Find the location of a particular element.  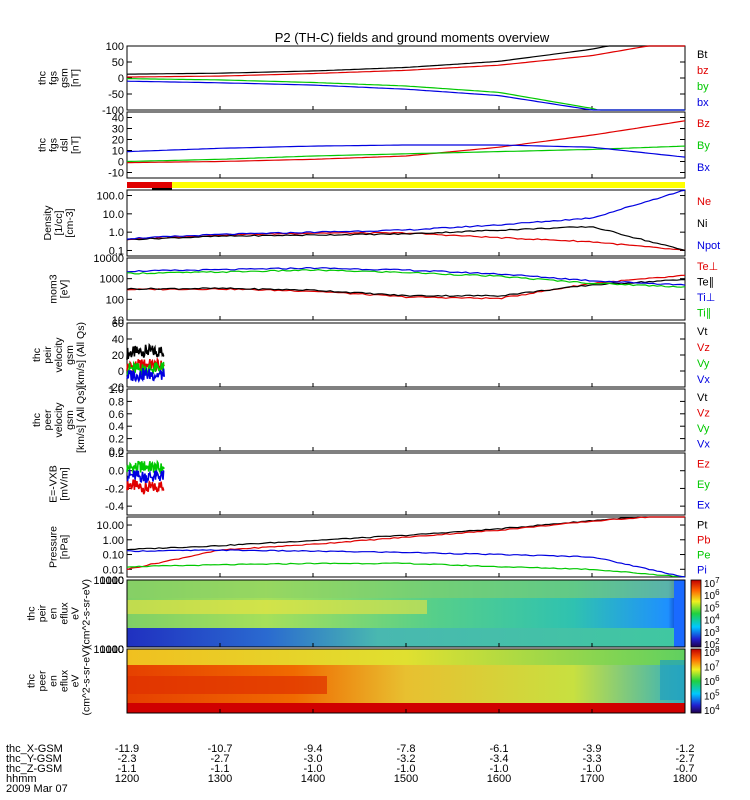

series-peir-velocity-Vt is located at coordinates (145, 351).